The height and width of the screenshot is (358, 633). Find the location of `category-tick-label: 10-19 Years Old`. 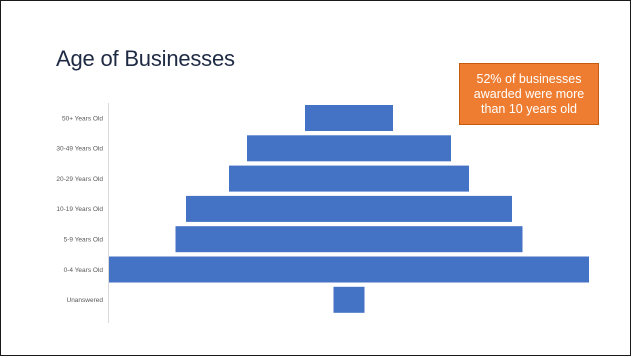

category-tick-label: 10-19 Years Old is located at coordinates (79, 209).